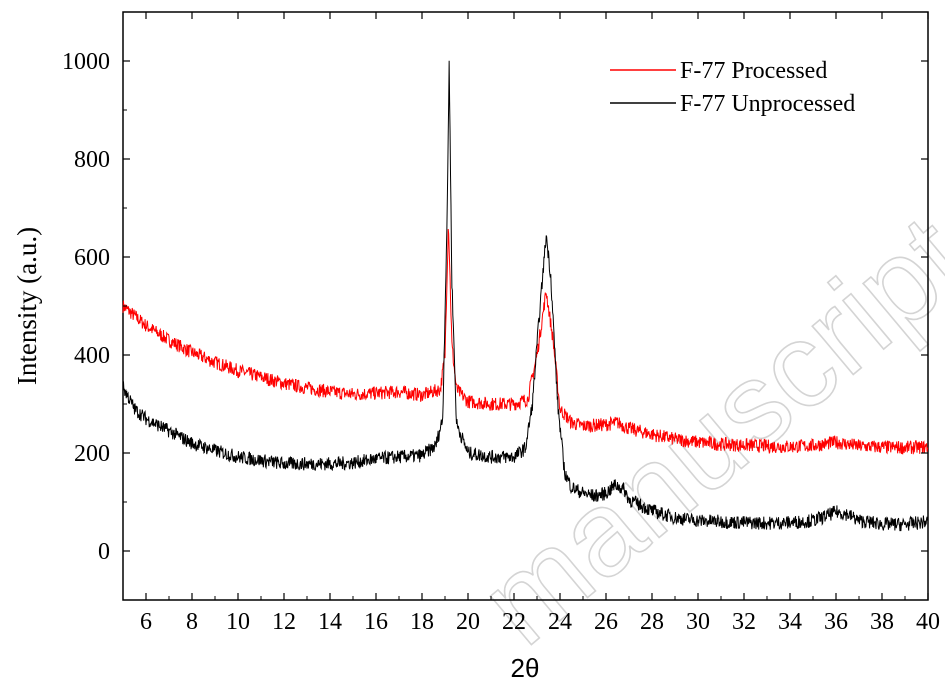 The image size is (945, 687). What do you see at coordinates (514, 622) in the screenshot?
I see `x-tick-label: 22` at bounding box center [514, 622].